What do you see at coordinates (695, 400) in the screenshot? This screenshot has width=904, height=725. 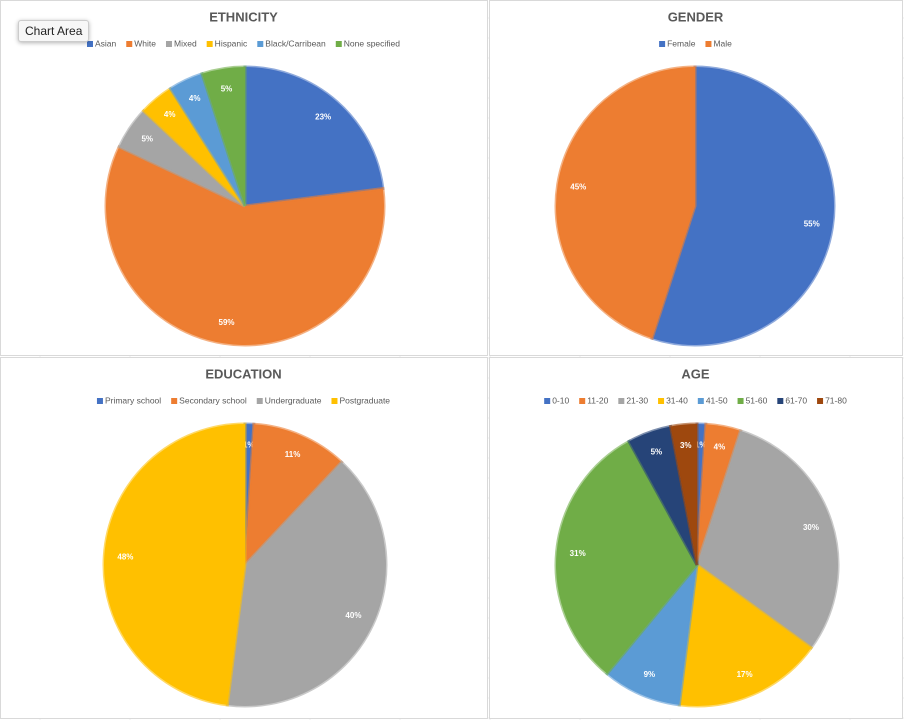 I see `legend: 0-10 11-20 21-30 31-40 41-50 51-60 61-70 71-80` at bounding box center [695, 400].